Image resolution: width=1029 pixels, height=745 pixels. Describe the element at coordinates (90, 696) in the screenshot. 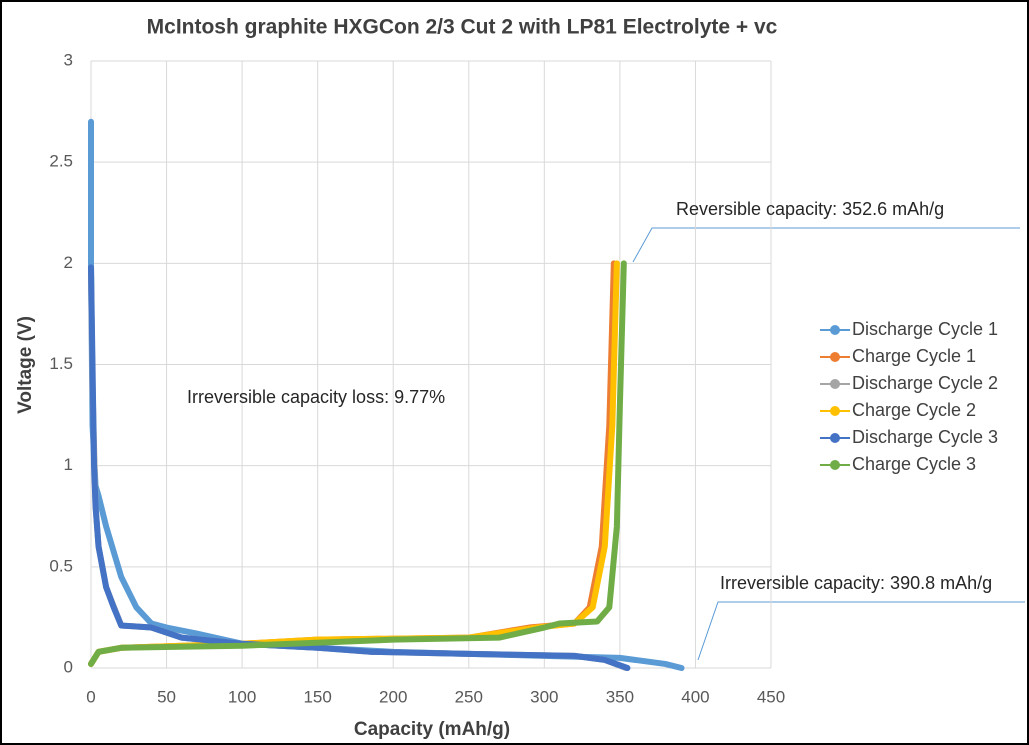

I see `x-tick-label: 0` at that location.